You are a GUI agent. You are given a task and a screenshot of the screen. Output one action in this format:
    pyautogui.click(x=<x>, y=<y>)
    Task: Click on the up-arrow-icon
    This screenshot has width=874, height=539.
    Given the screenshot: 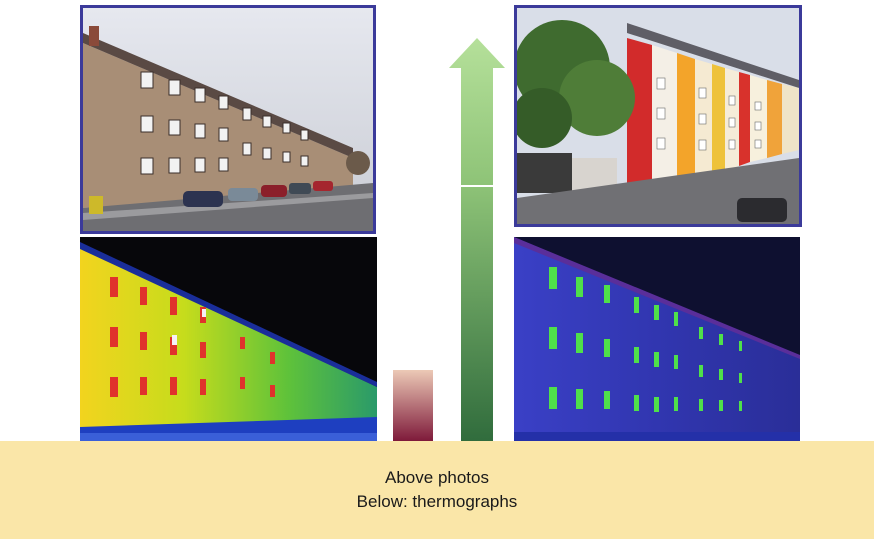 What is the action you would take?
    pyautogui.click(x=477, y=243)
    